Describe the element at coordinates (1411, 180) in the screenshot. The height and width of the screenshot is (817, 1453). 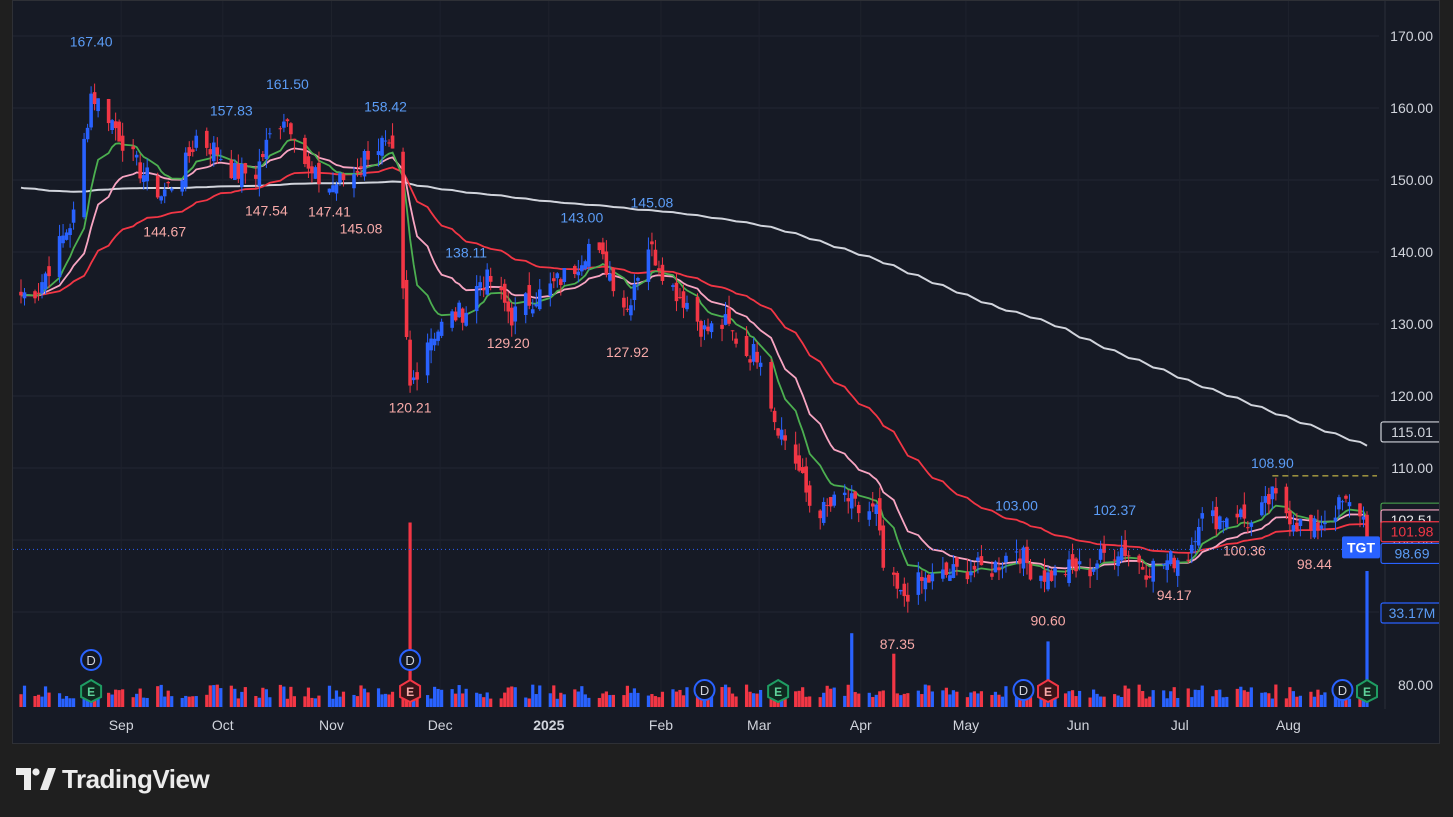
I see `y-tick-label: 150.00` at that location.